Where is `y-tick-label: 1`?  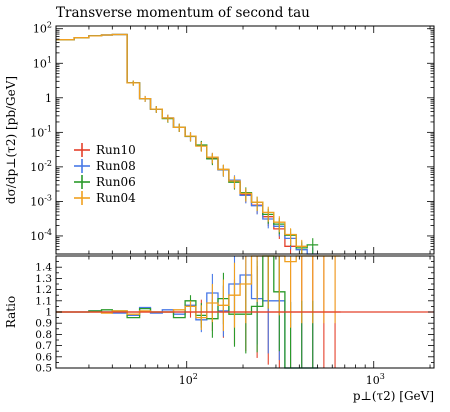 y-tick-label: 1 is located at coordinates (48, 98).